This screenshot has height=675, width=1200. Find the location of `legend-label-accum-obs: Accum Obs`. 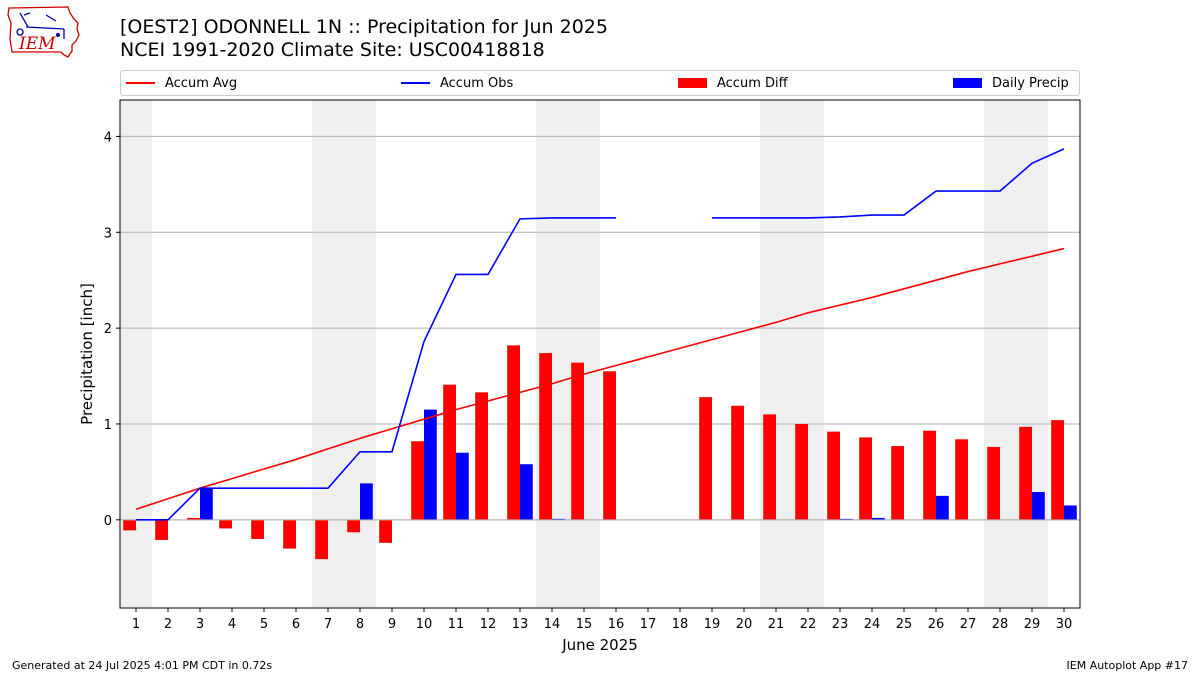

legend-label-accum-obs: Accum Obs is located at coordinates (477, 83).